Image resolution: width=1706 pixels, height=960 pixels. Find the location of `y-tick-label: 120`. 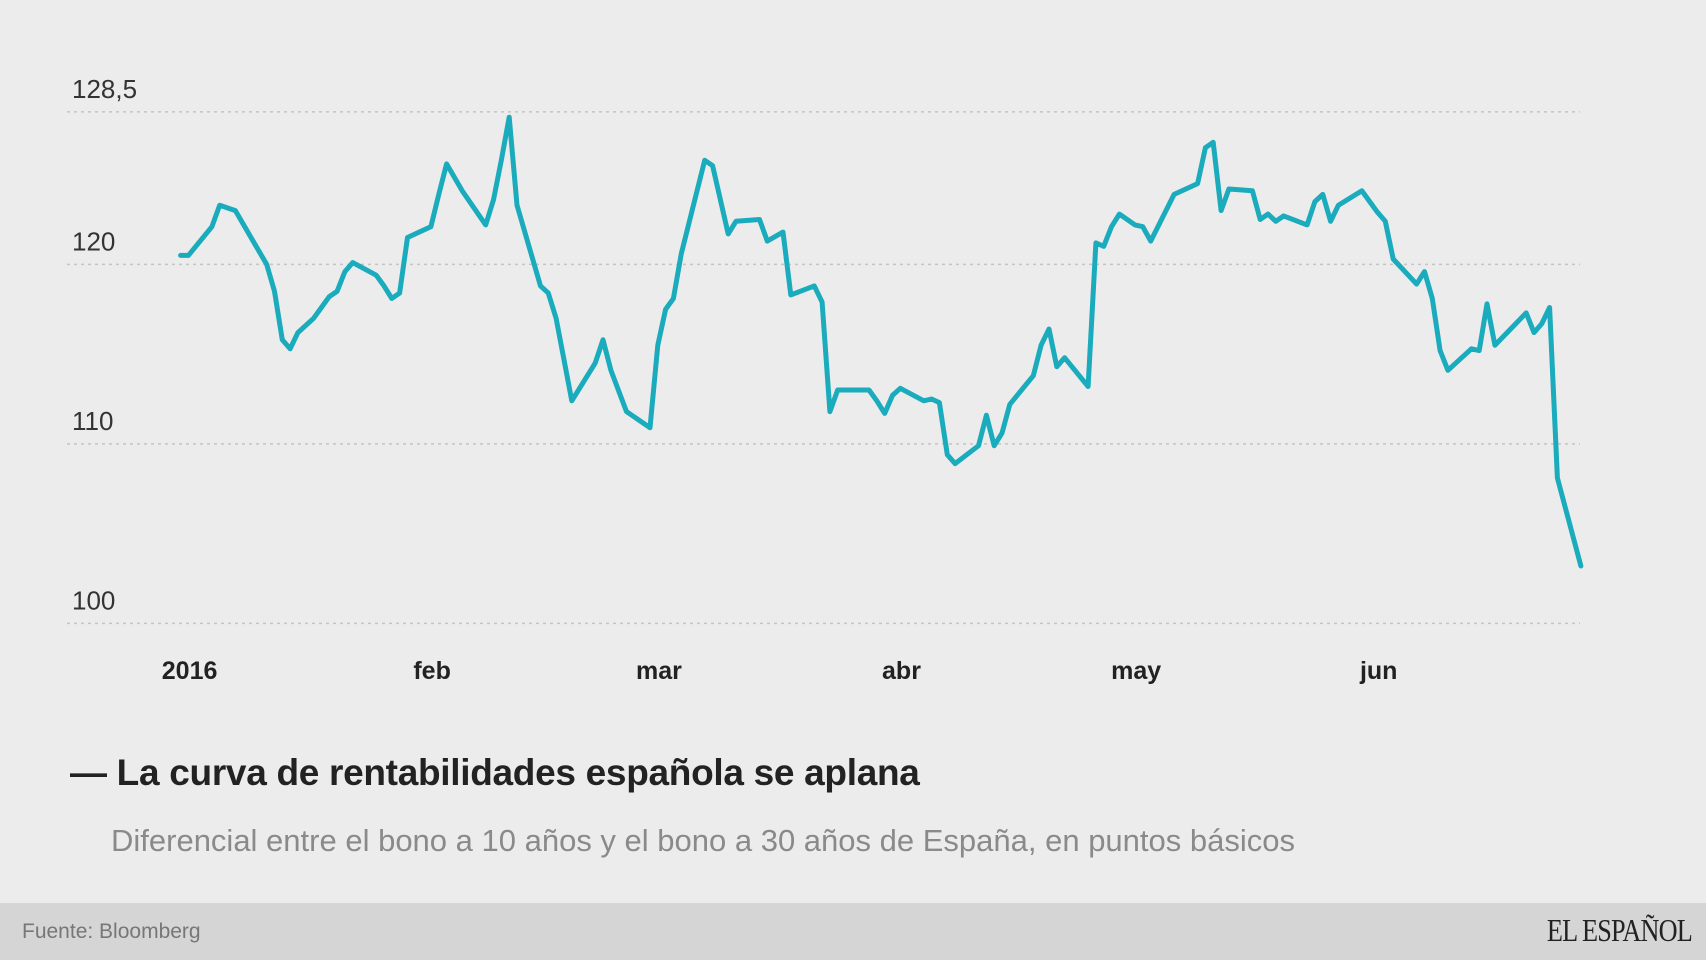

y-tick-label: 120 is located at coordinates (93, 241).